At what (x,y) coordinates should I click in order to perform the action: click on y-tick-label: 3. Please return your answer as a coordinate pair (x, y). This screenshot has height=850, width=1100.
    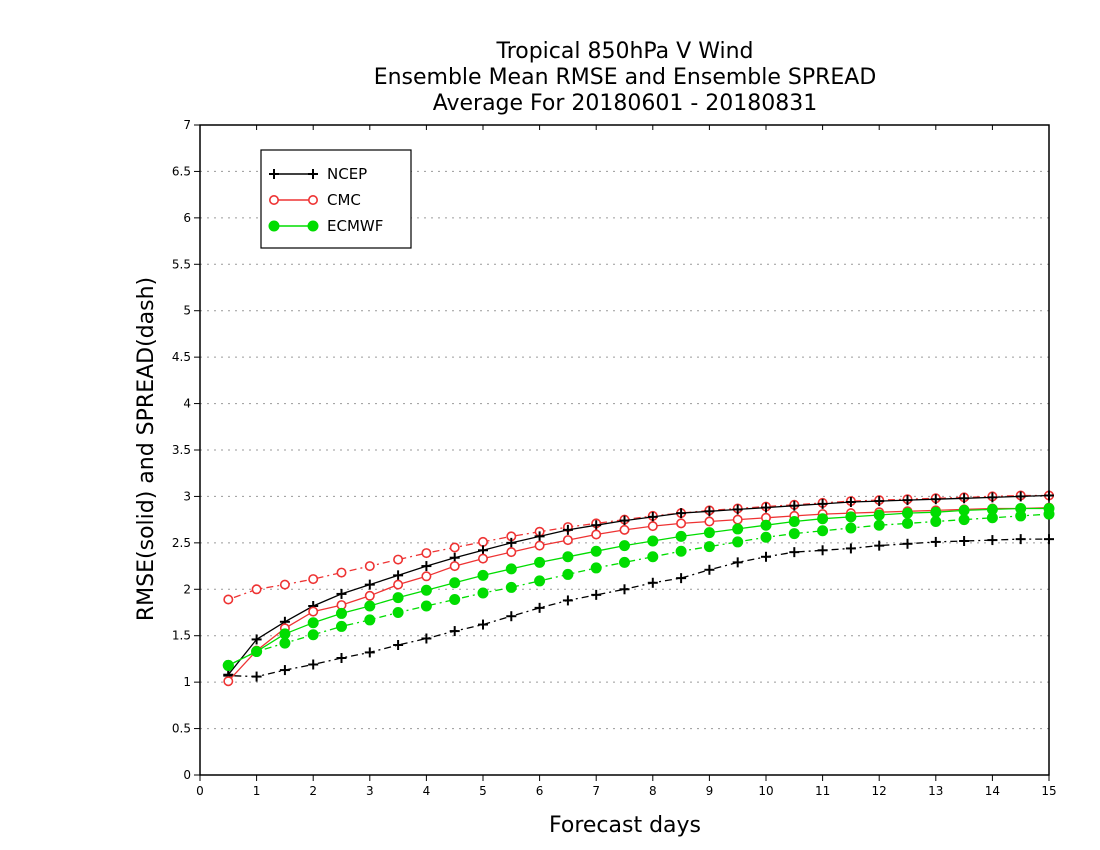
    Looking at the image, I should click on (187, 496).